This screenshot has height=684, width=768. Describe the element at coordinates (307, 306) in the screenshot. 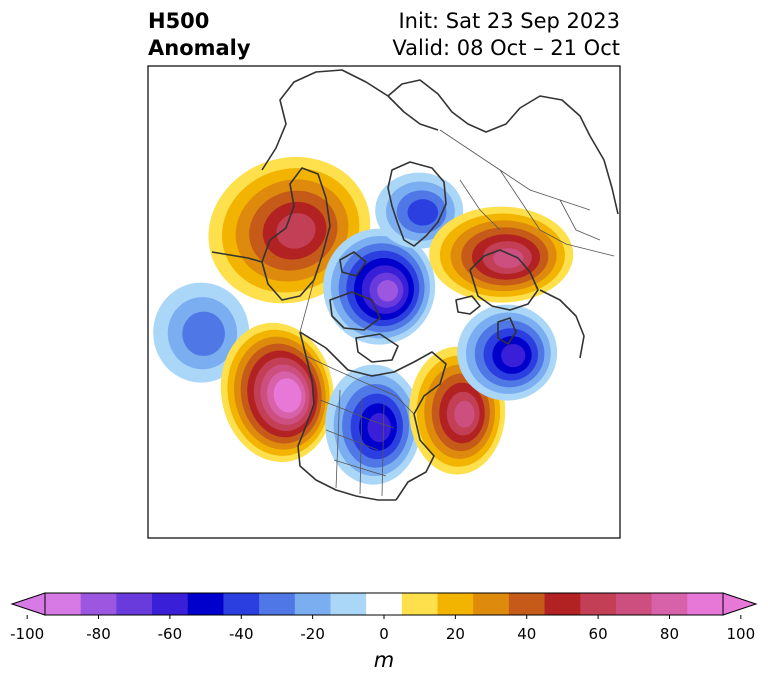

I see `border-alaska` at that location.